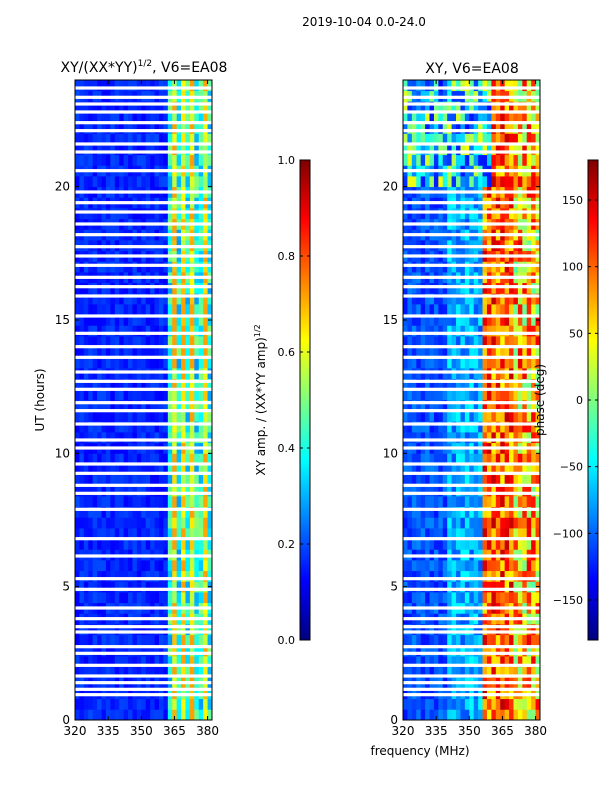  I want to click on x-tick-label: 380, so click(535, 731).